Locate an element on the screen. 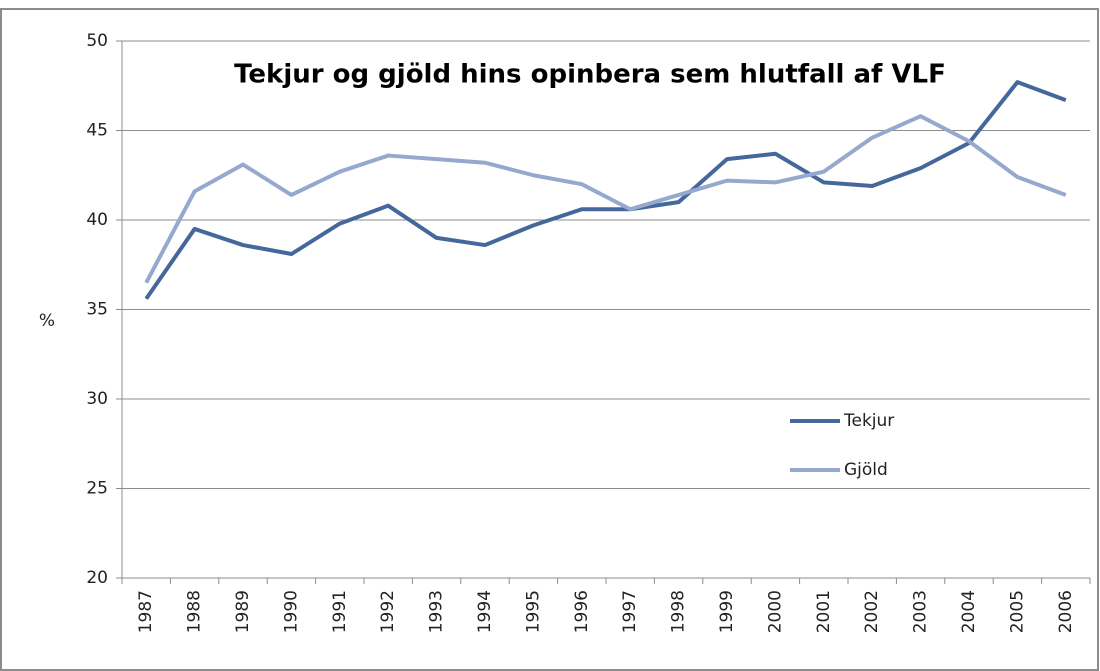 This screenshot has width=1100, height=671. x-tick-label: 1992 is located at coordinates (388, 611).